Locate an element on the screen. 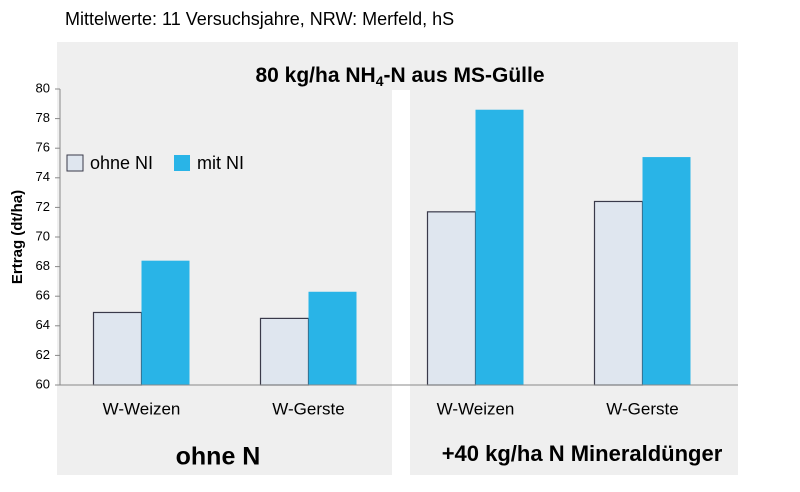 The image size is (800, 492). y-tick-label: 80 is located at coordinates (43, 87).